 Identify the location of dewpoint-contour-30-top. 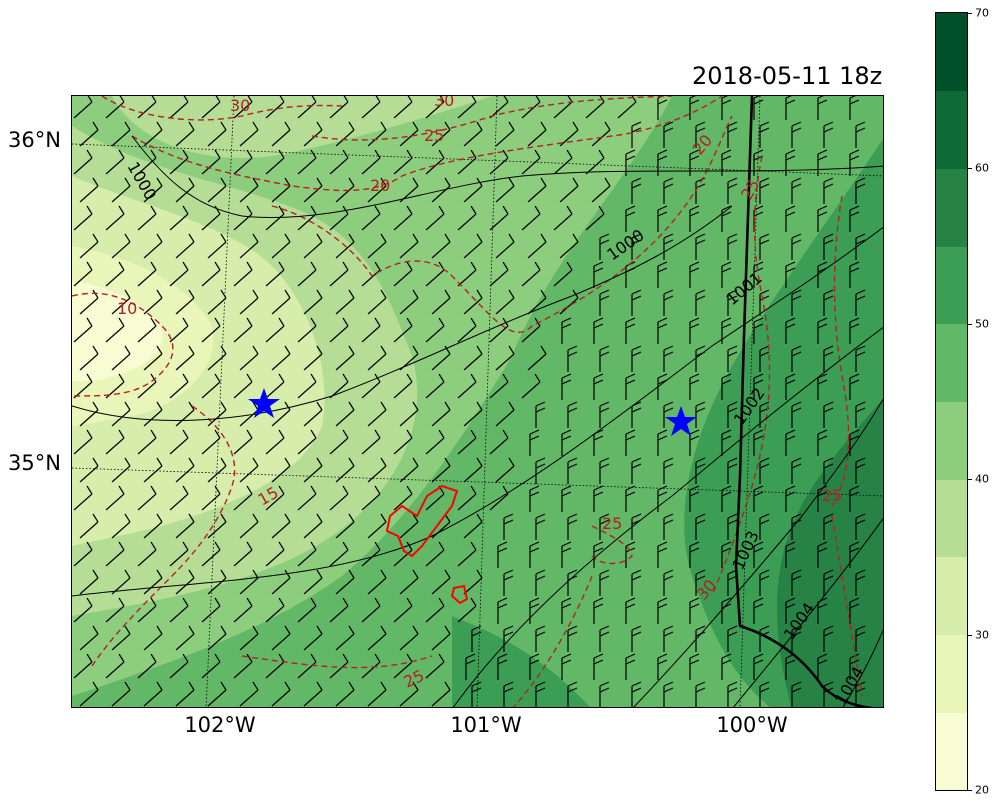
(222, 108).